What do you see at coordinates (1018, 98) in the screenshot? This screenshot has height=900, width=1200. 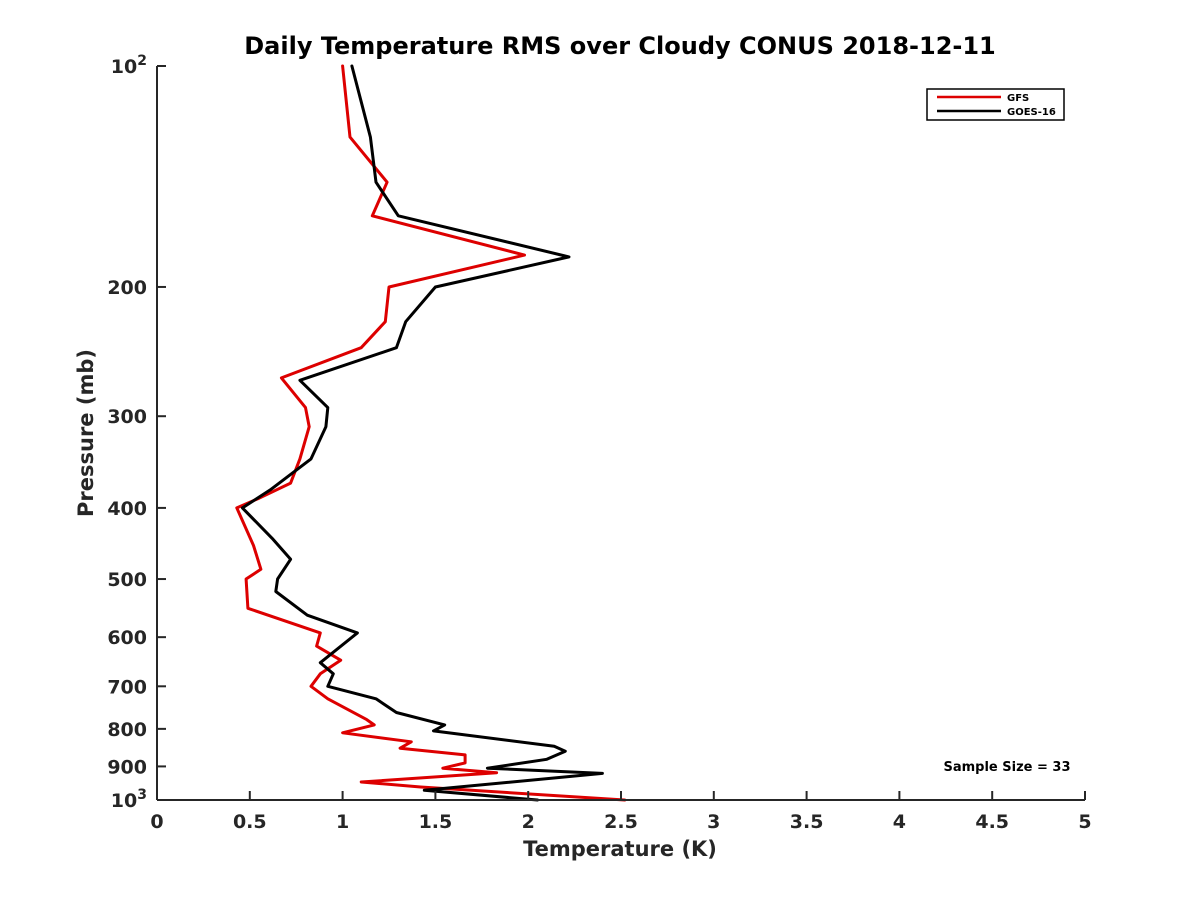 I see `legend-label-gfs: GFS` at bounding box center [1018, 98].